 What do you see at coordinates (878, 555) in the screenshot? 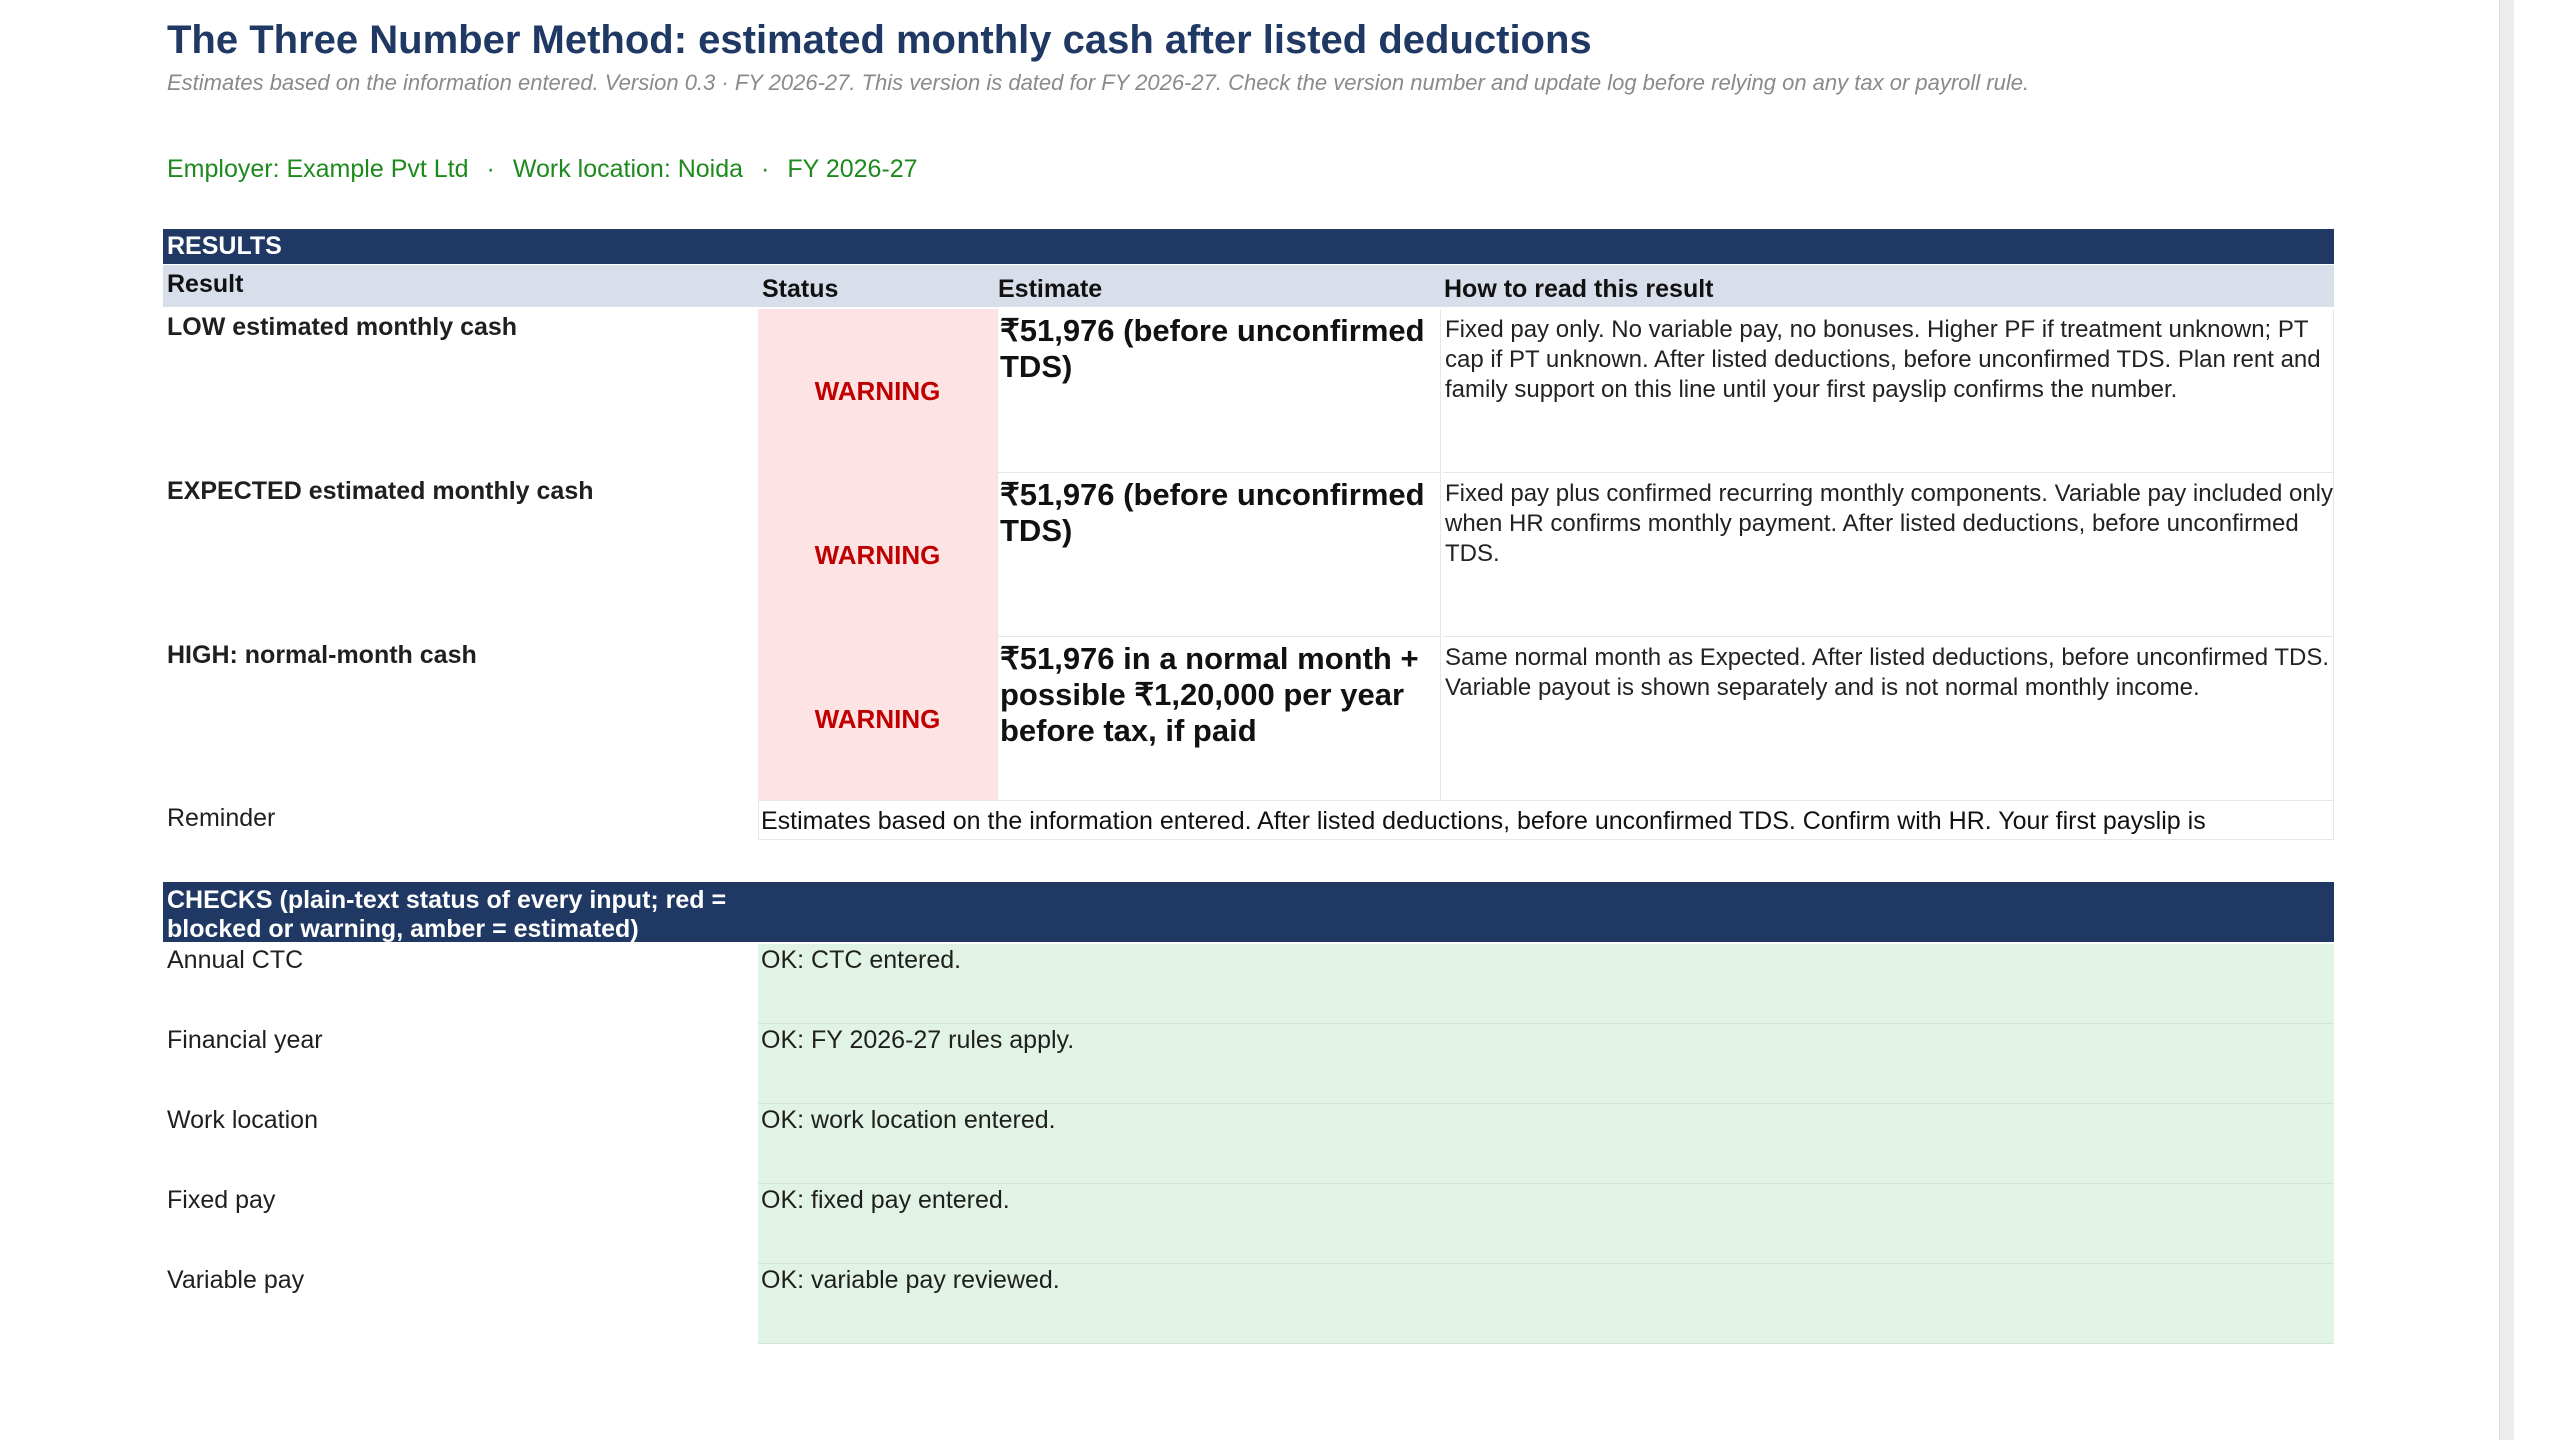
I see `status-badge-expected: WARNING` at bounding box center [878, 555].